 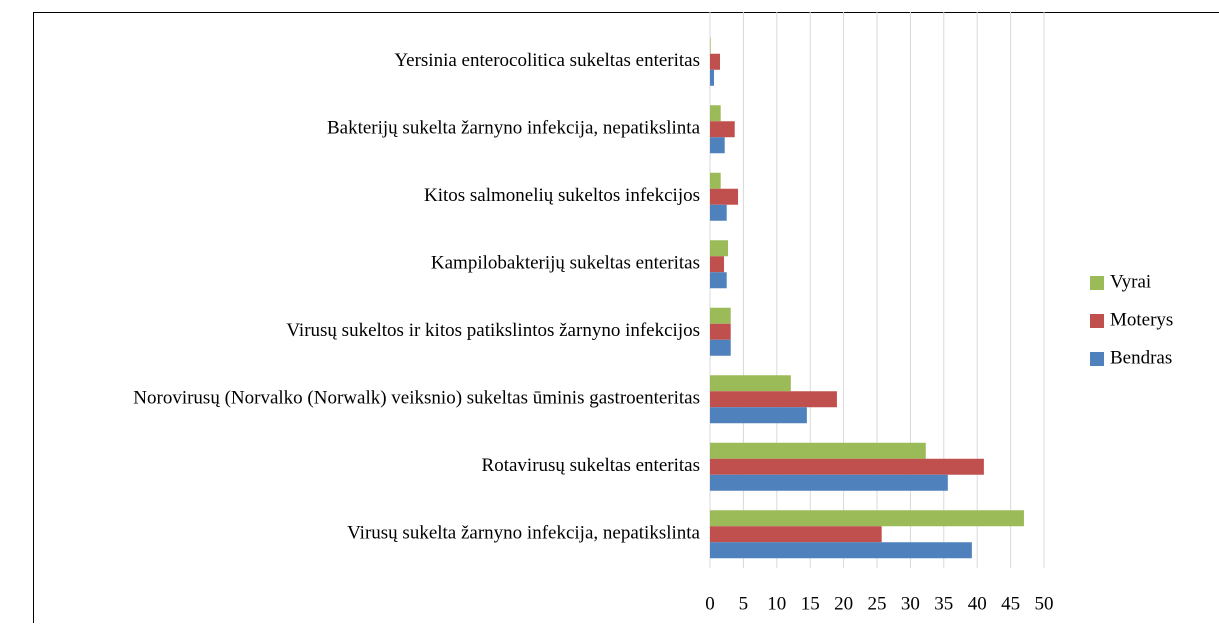 I want to click on x-tick-label: 35, so click(x=943, y=603).